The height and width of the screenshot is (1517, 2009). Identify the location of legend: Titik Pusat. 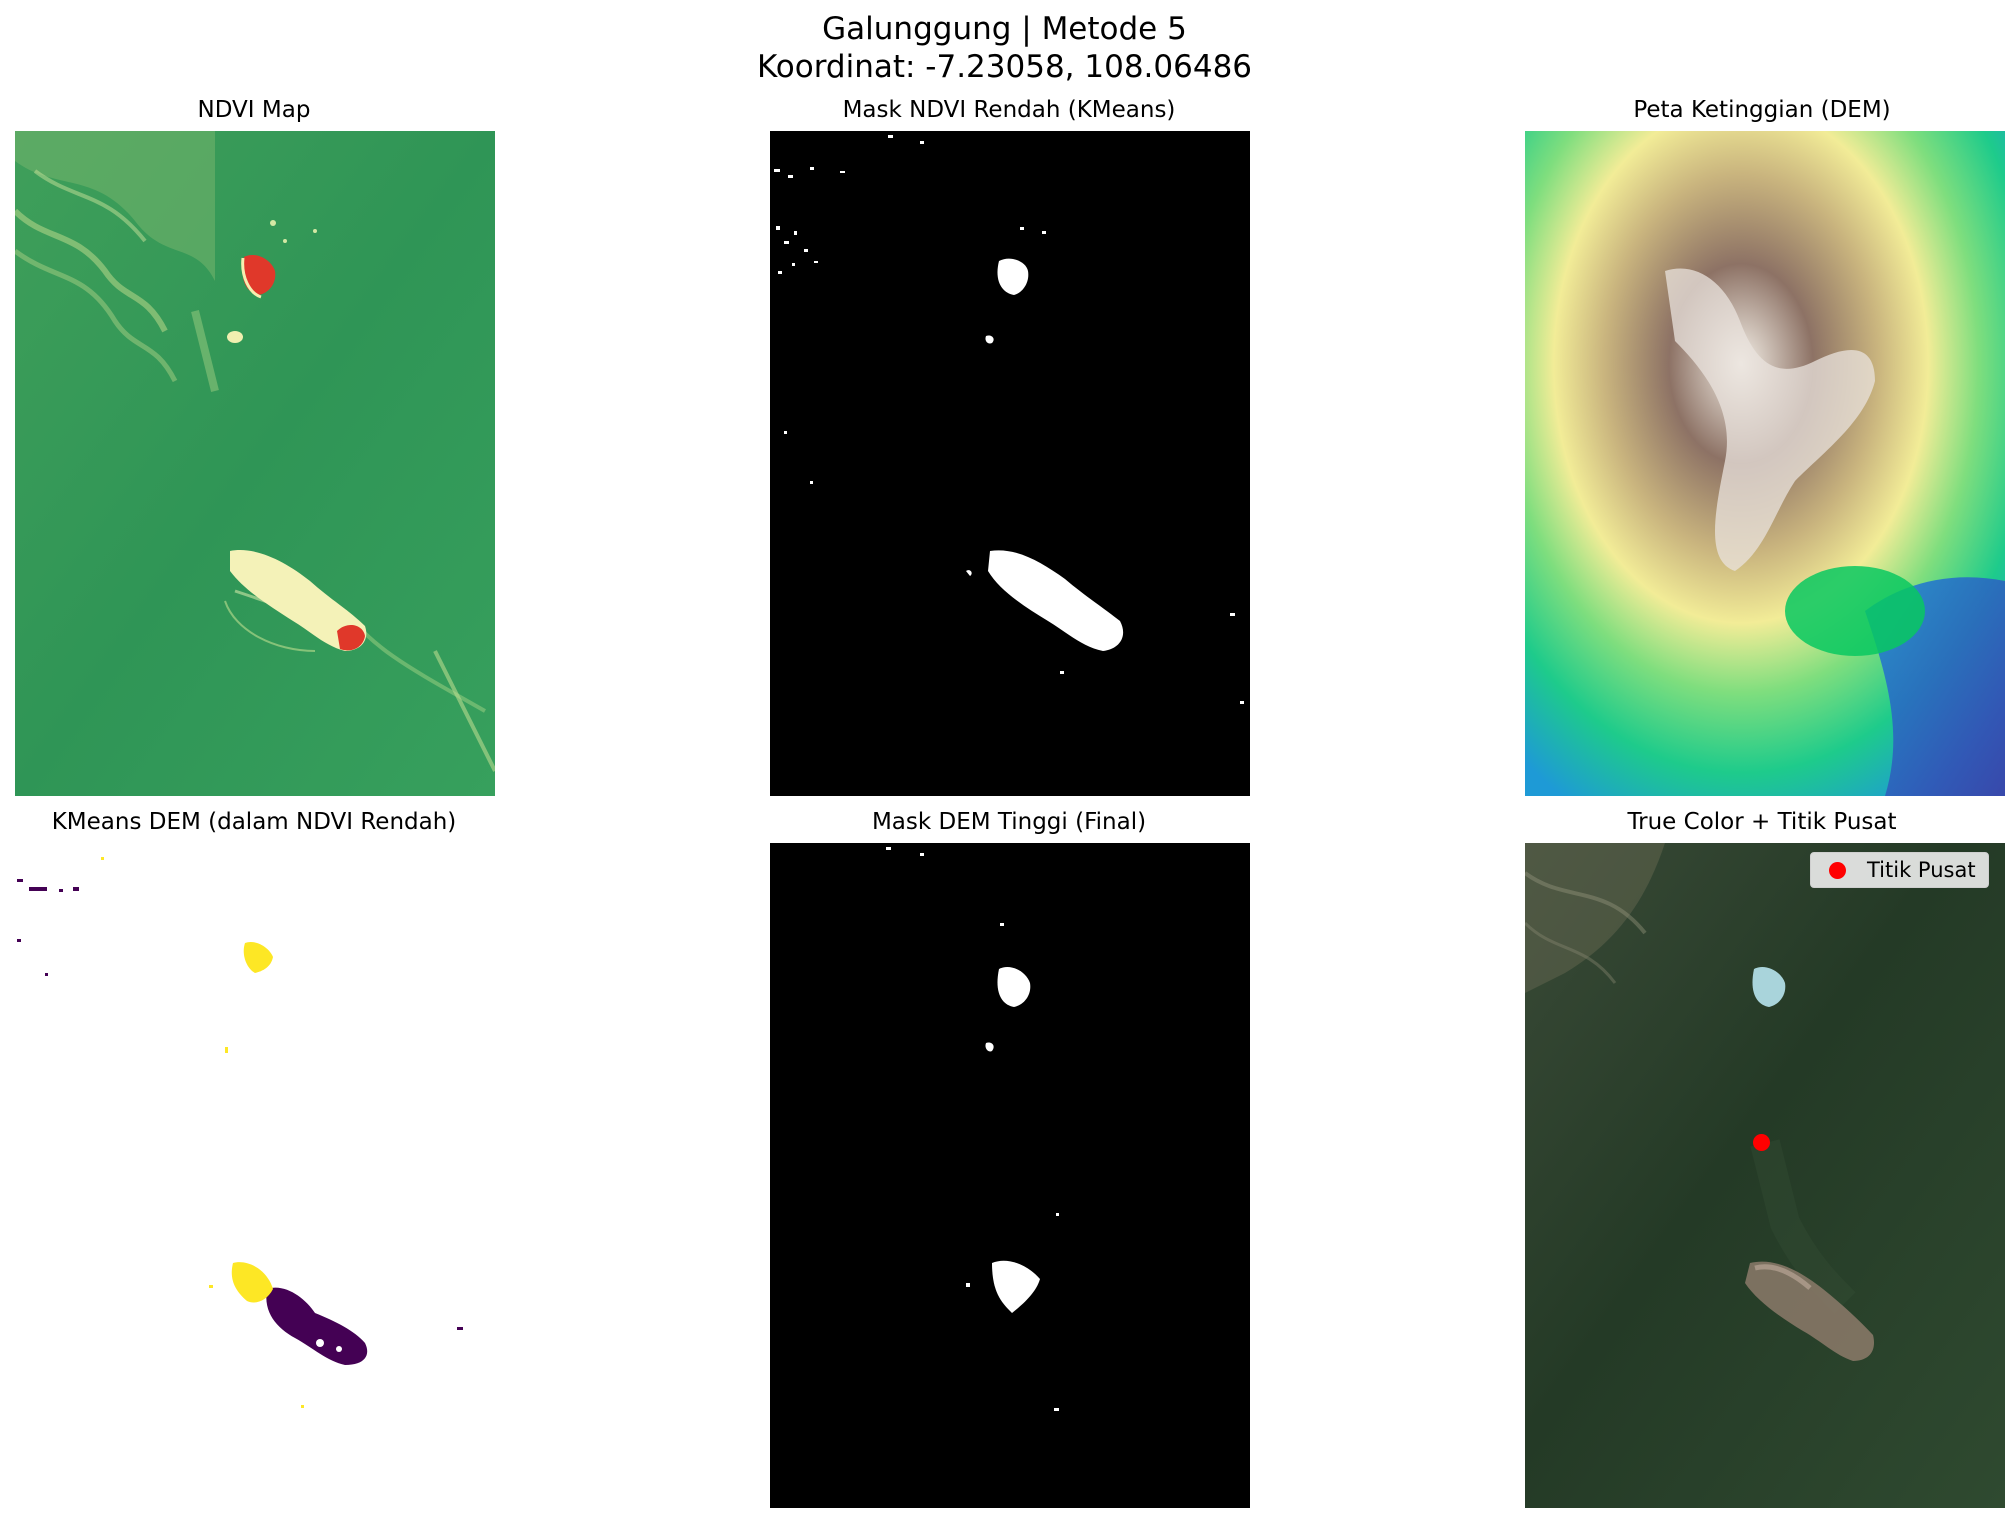
(1899, 870).